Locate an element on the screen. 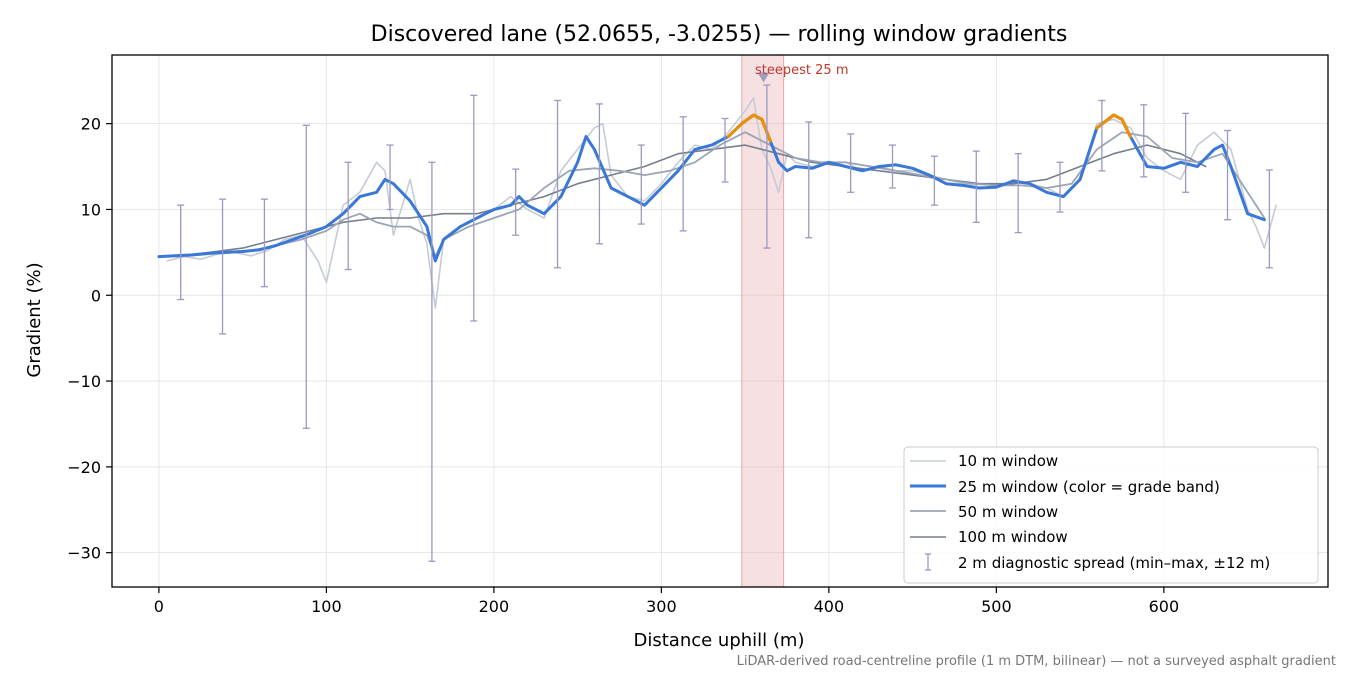 The height and width of the screenshot is (675, 1350). y-axis-label: Gradient (%) is located at coordinates (34, 319).